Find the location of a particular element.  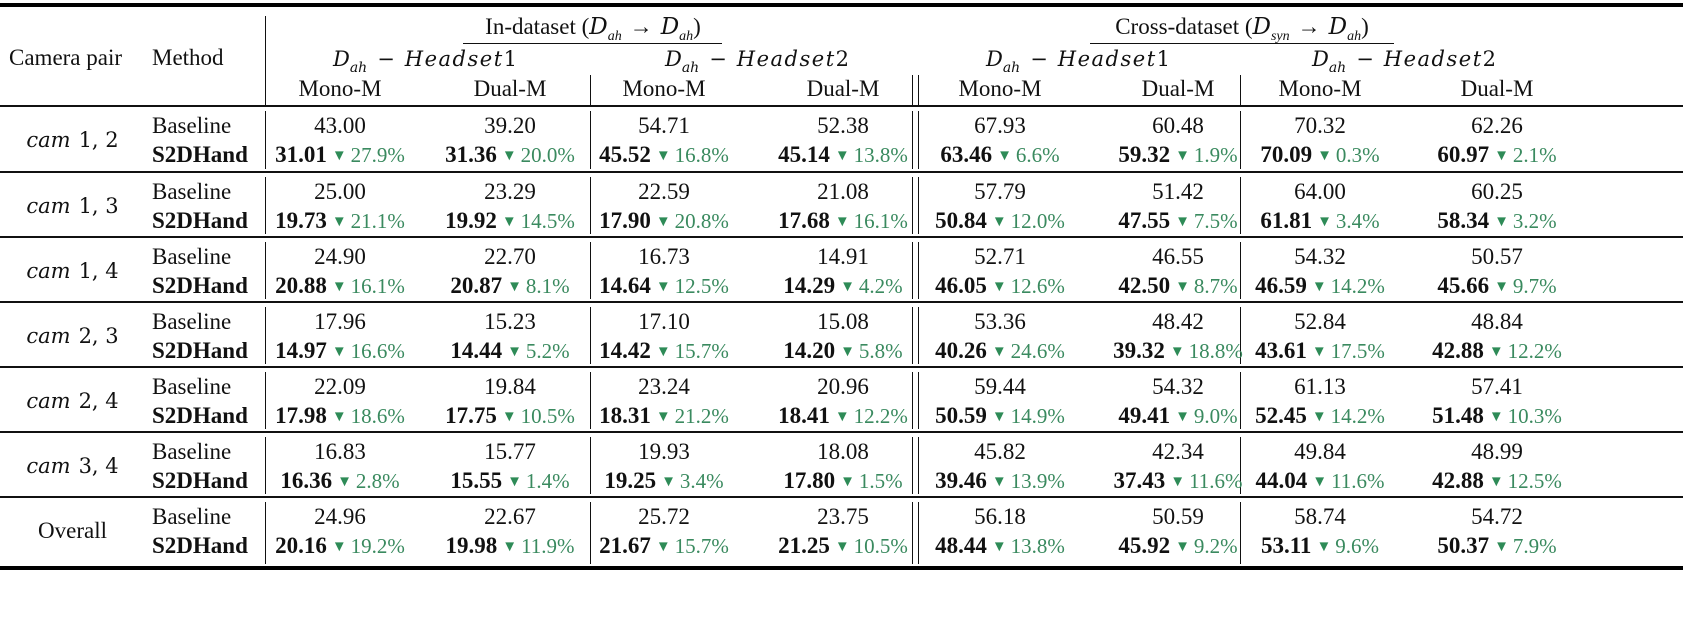

baseline-value: 22.70 is located at coordinates (510, 256).